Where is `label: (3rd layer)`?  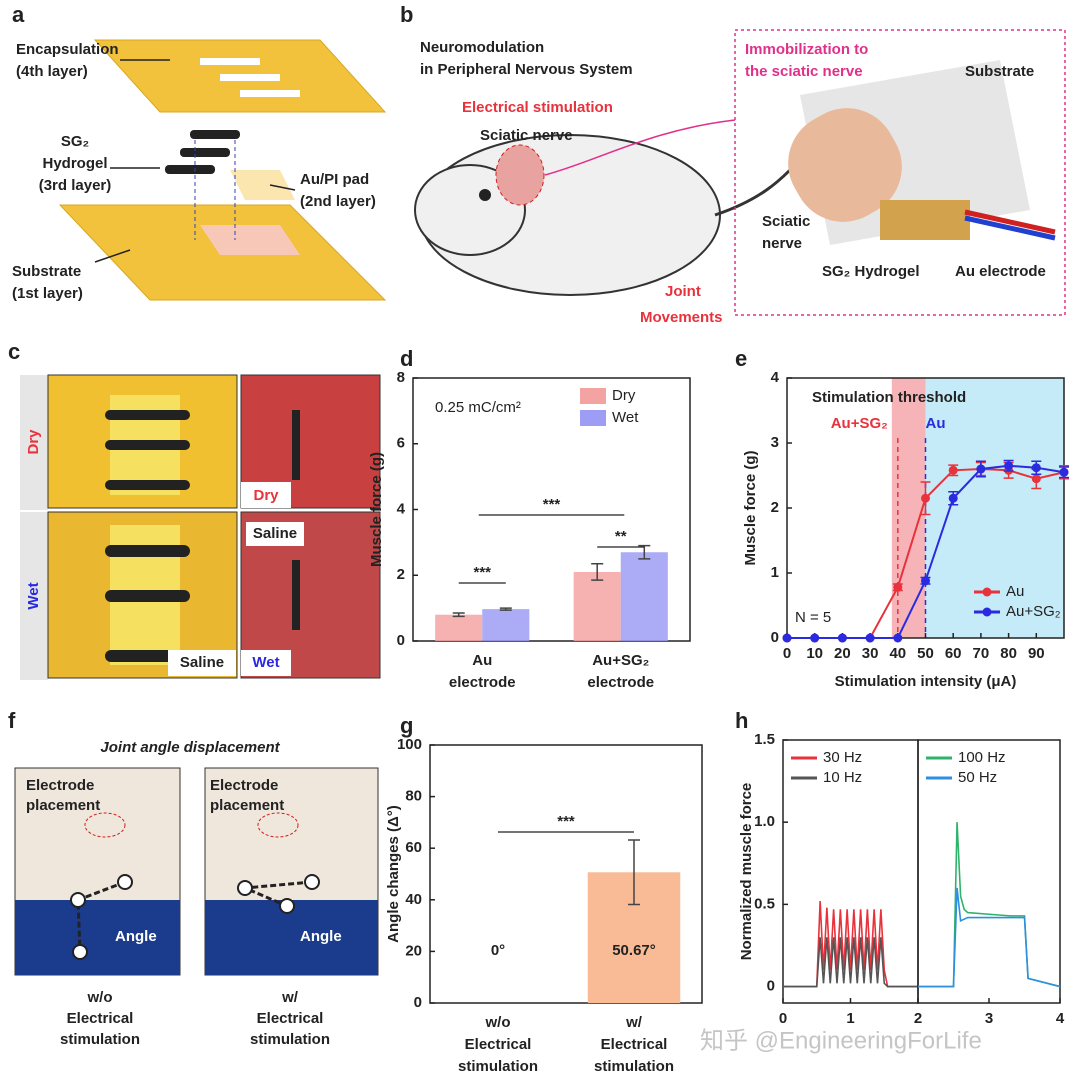 label: (3rd layer) is located at coordinates (75, 185).